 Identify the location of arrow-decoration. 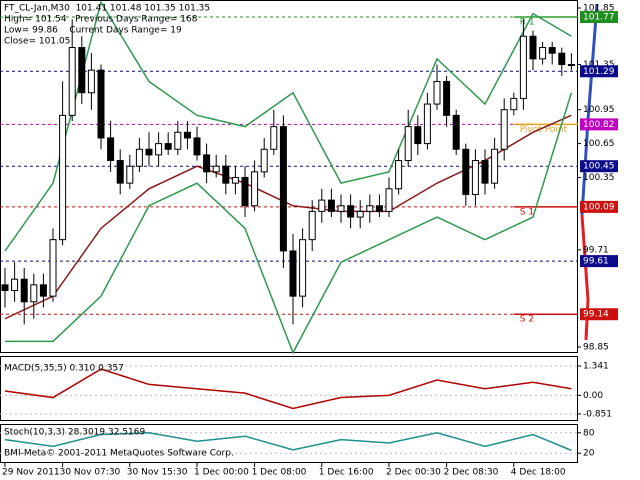
(585, 277).